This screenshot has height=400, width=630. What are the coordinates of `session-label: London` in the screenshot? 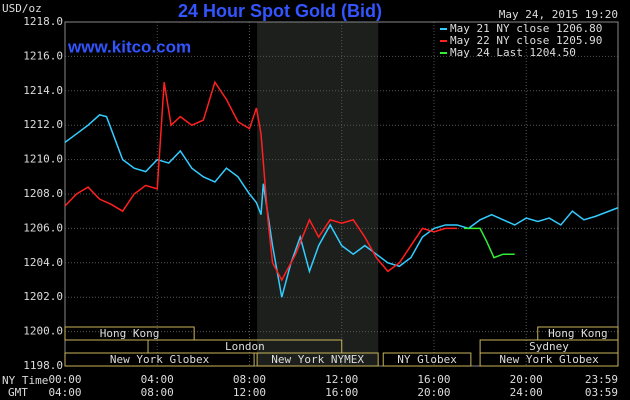 It's located at (245, 346).